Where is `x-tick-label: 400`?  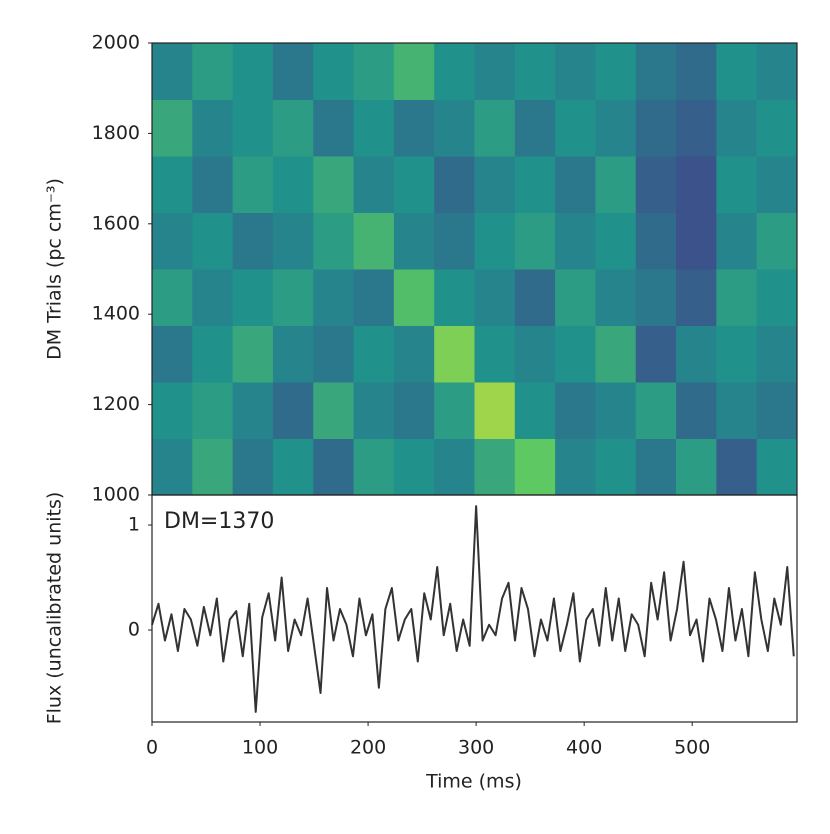 x-tick-label: 400 is located at coordinates (584, 748).